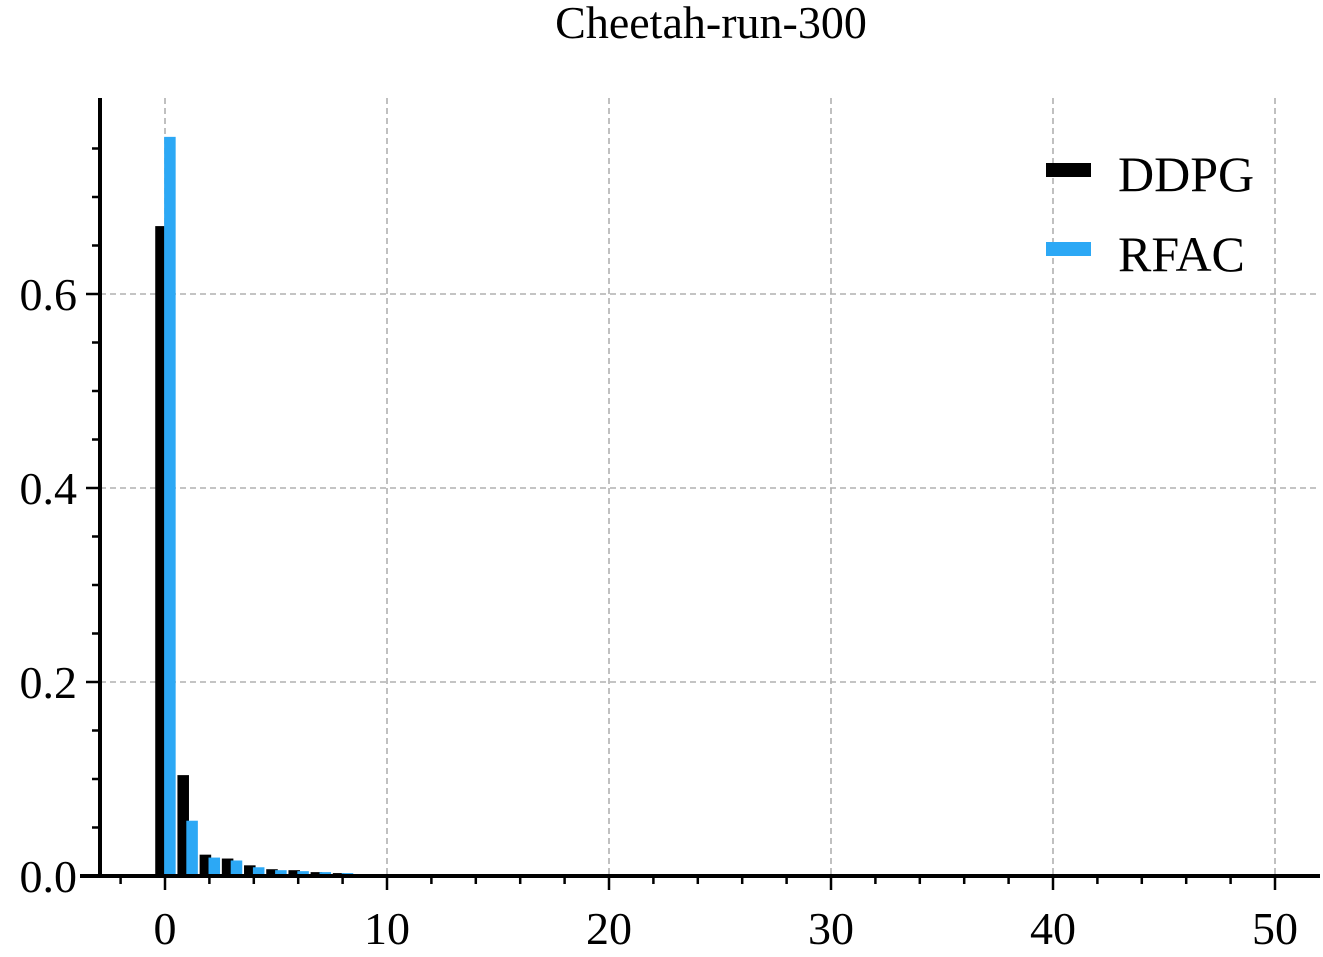 The width and height of the screenshot is (1323, 957). I want to click on x-tick-label: 40, so click(1053, 928).